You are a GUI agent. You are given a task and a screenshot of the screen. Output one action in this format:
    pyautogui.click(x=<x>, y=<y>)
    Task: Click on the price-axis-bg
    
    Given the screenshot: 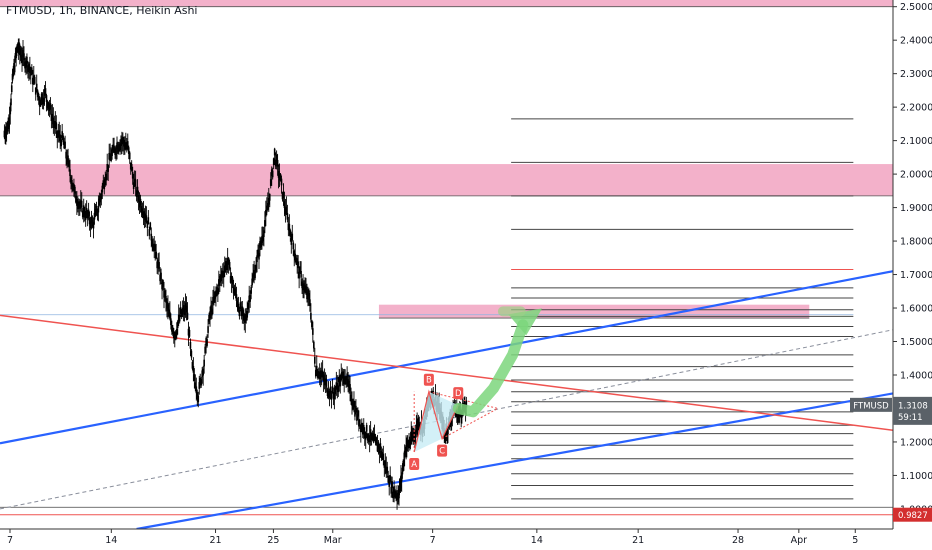 What is the action you would take?
    pyautogui.click(x=912, y=275)
    